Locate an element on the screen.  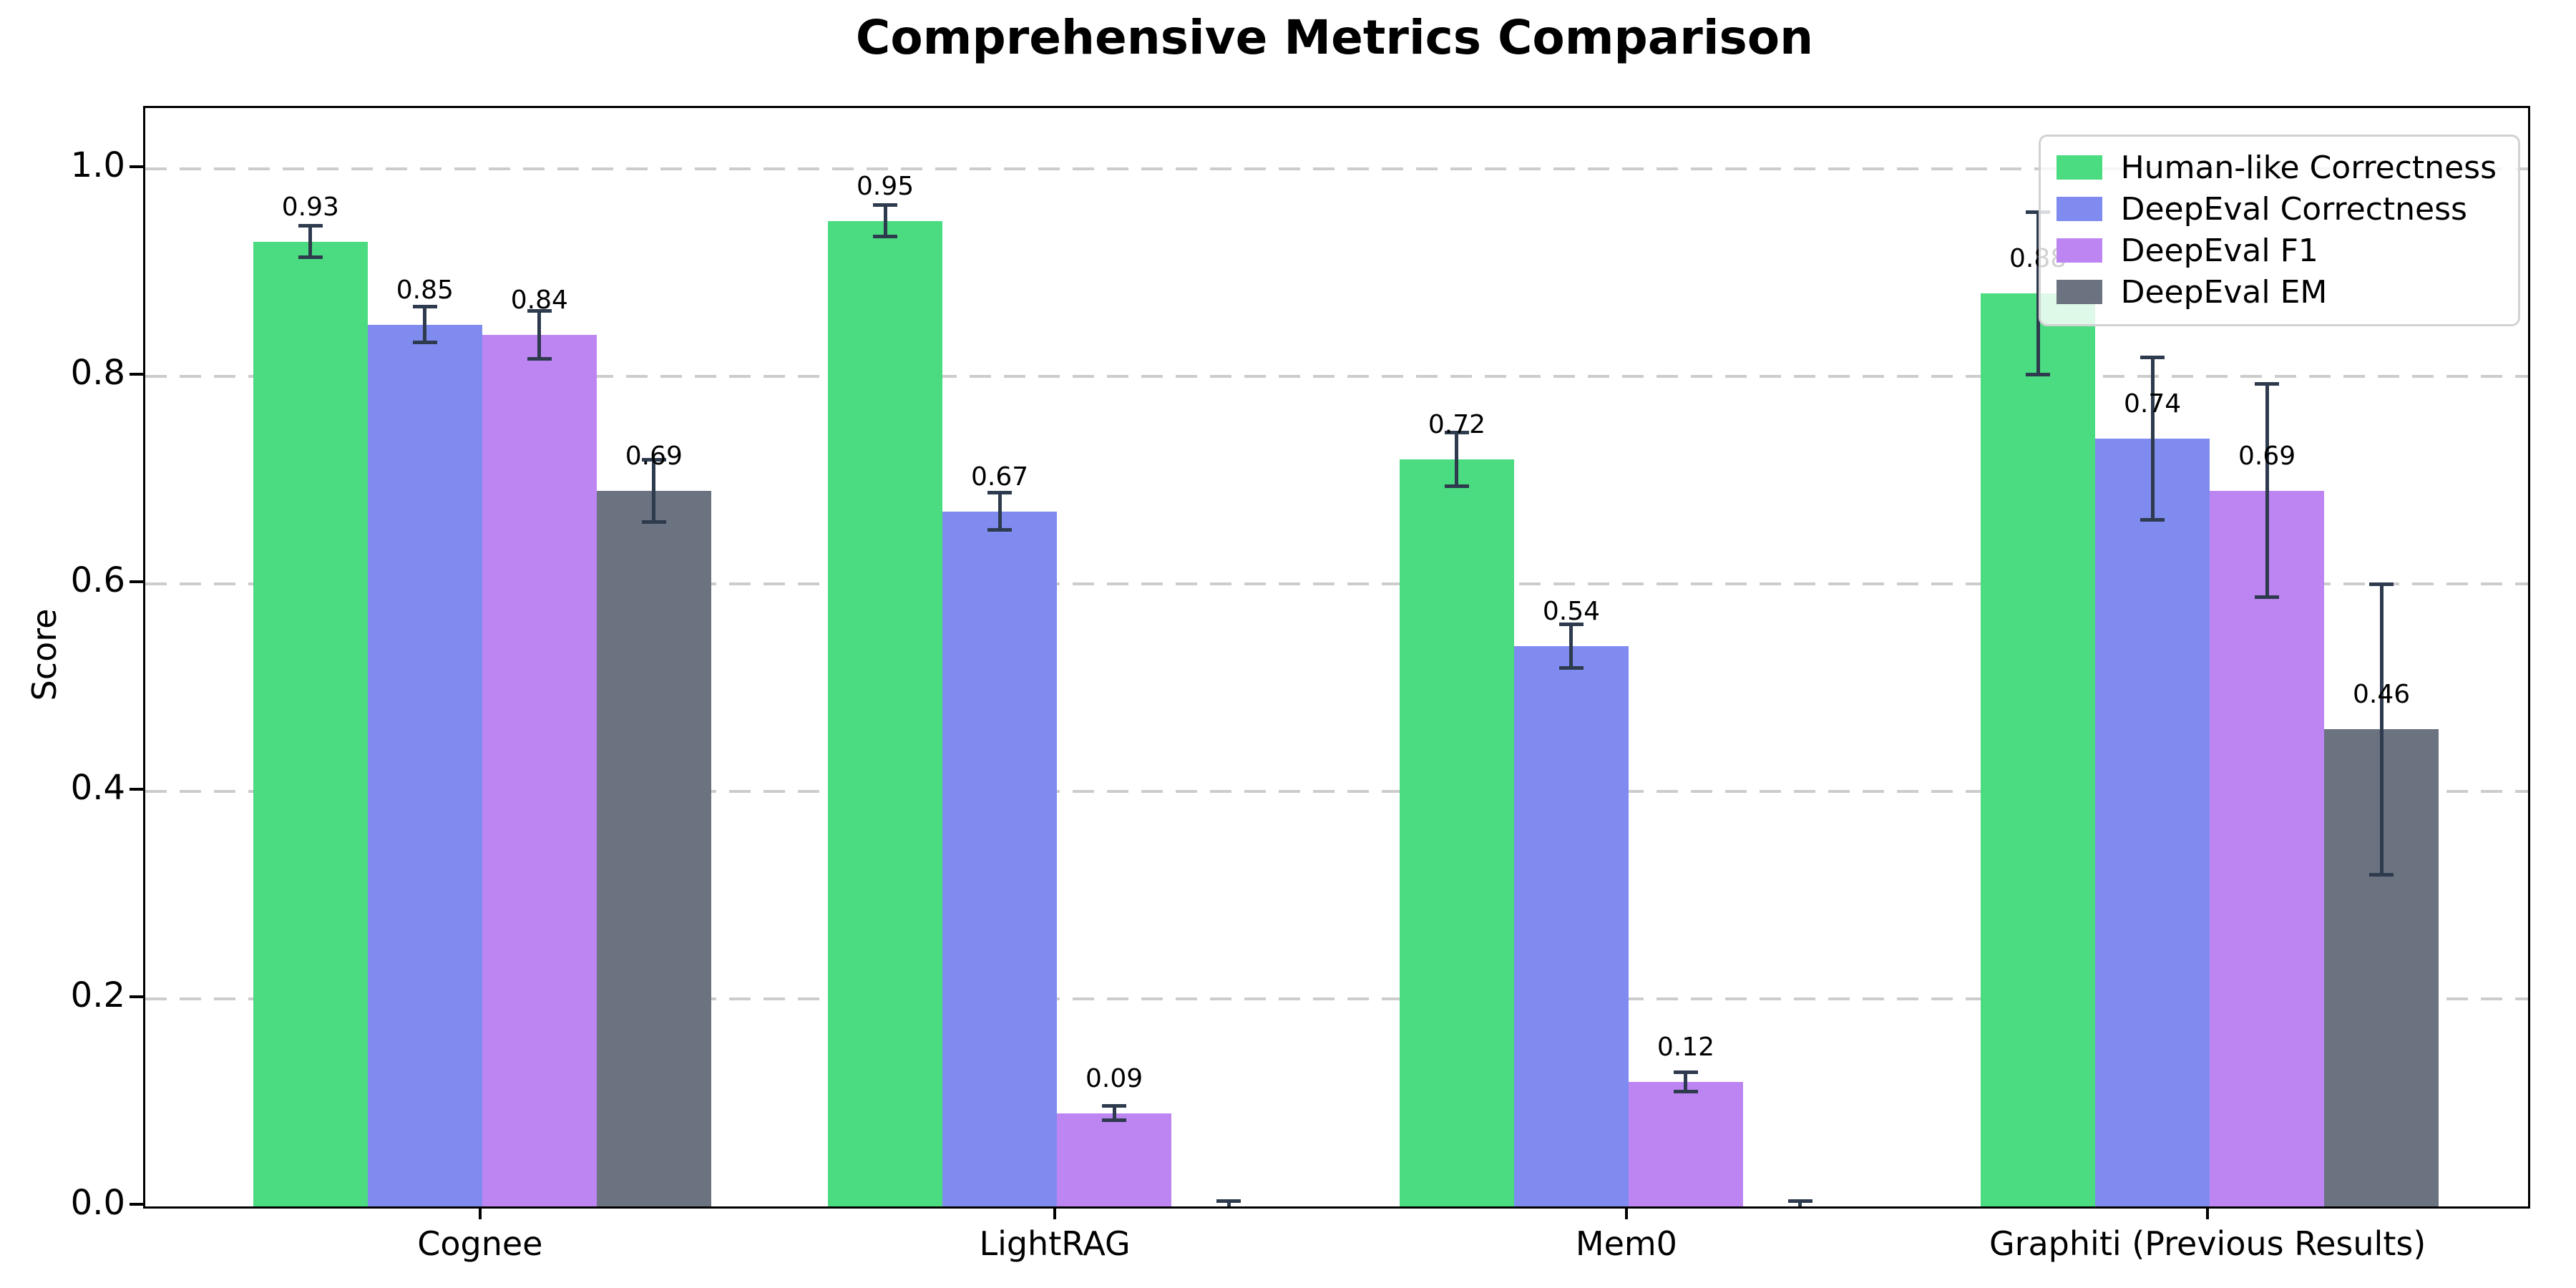
legend-label: Human-like Correctness is located at coordinates (2308, 167).